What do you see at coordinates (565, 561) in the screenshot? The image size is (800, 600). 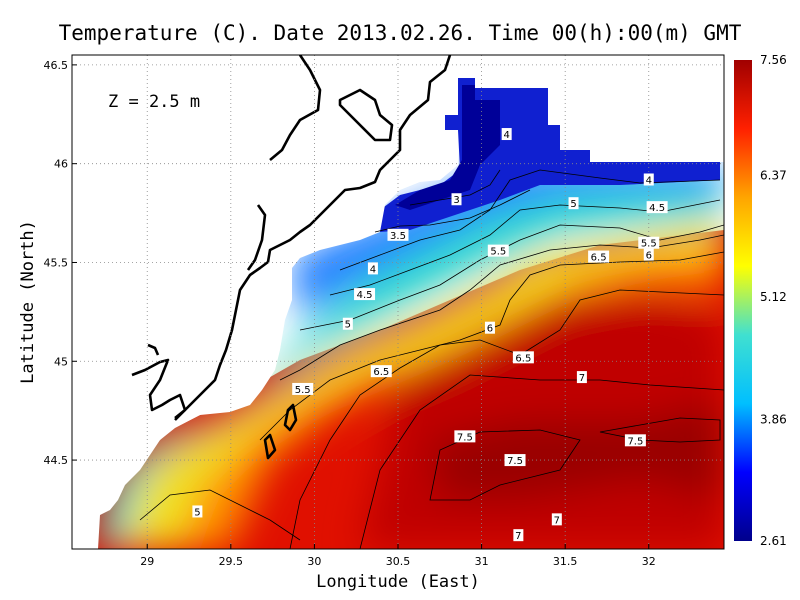 I see `x-tick-label: 31.5` at bounding box center [565, 561].